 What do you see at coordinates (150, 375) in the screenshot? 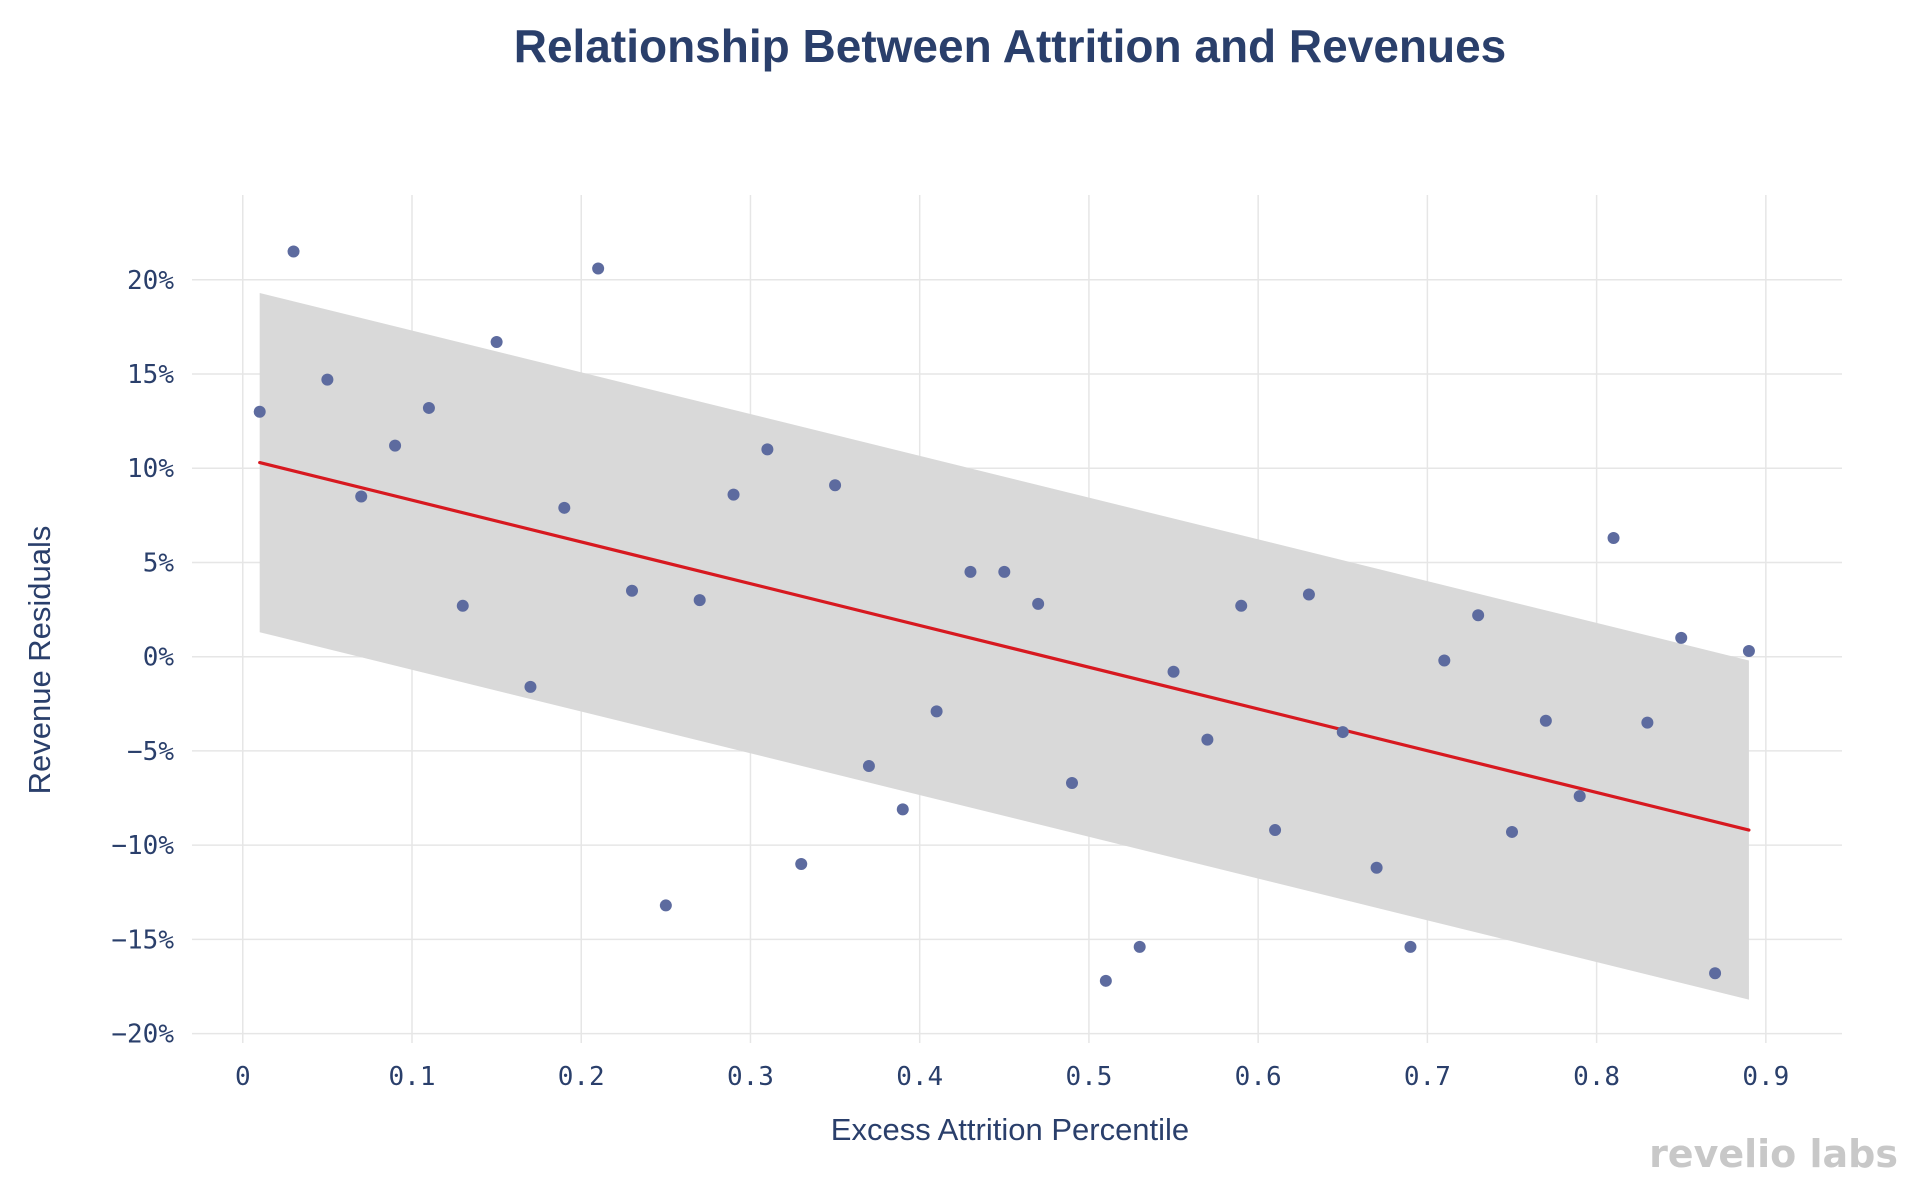
I see `y-tick-label: 15%` at bounding box center [150, 375].